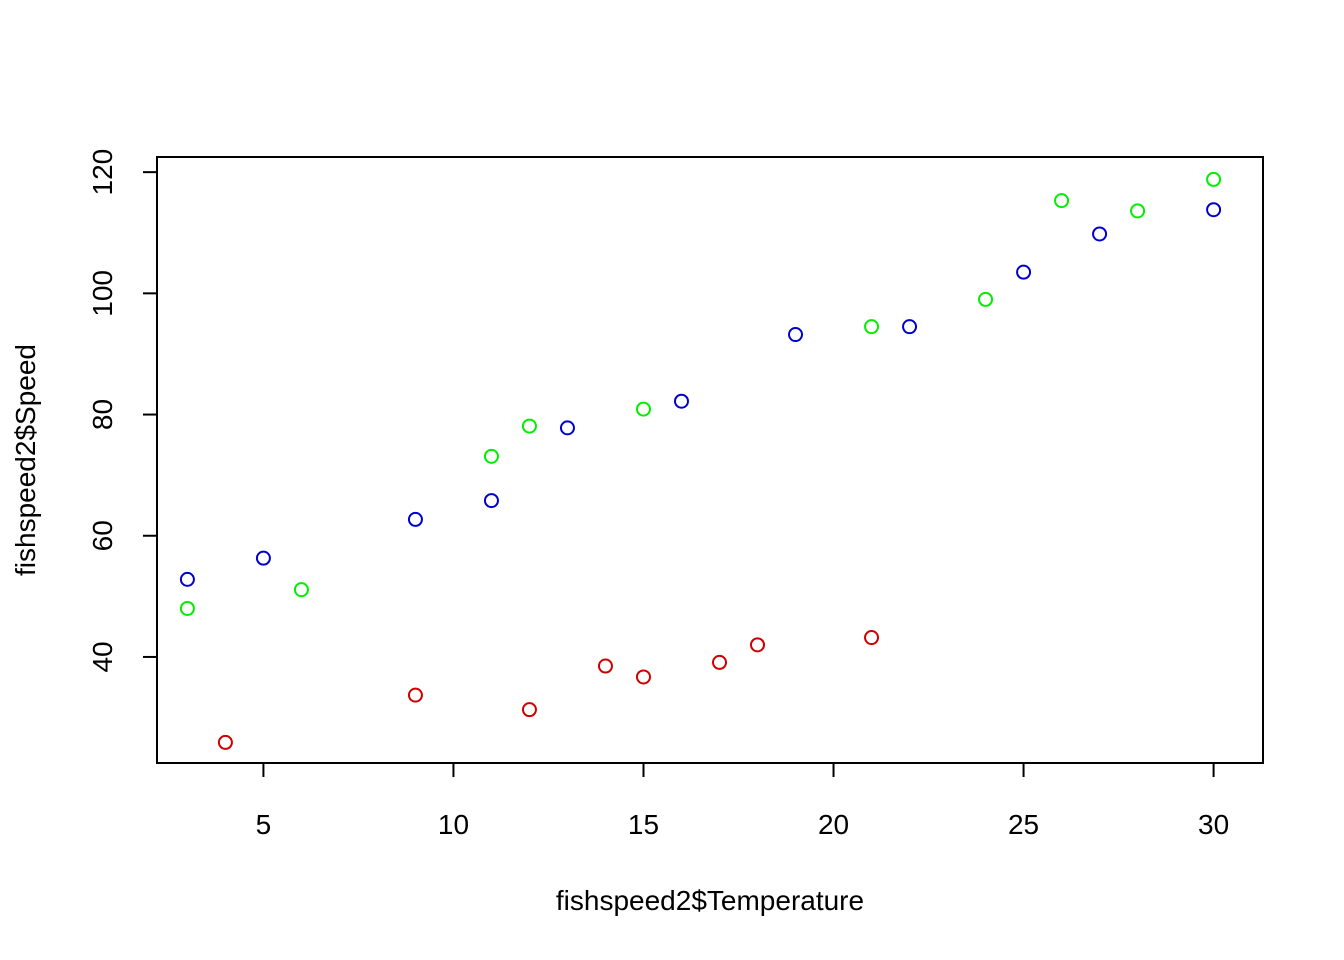 The image size is (1344, 960). Describe the element at coordinates (742, 801) in the screenshot. I see `x-axis: 5 10 15 20 25 30` at that location.